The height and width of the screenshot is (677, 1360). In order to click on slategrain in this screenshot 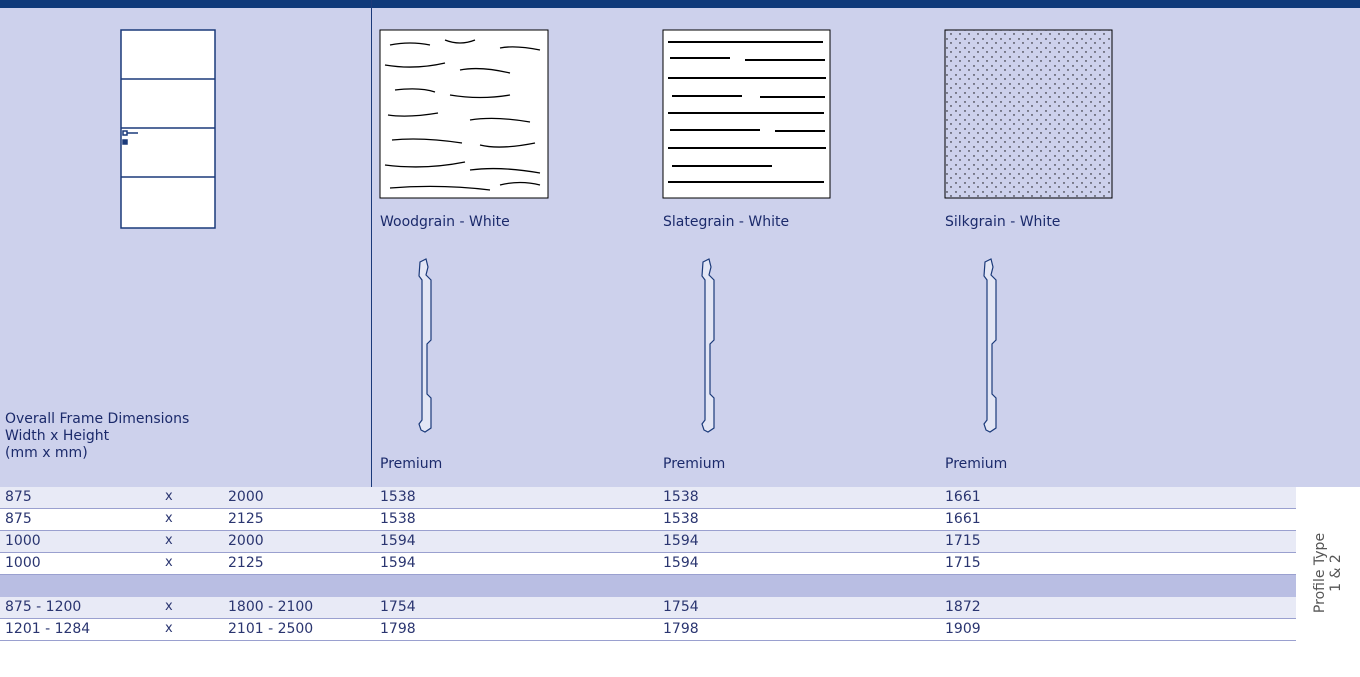, I will do `click(746, 114)`.